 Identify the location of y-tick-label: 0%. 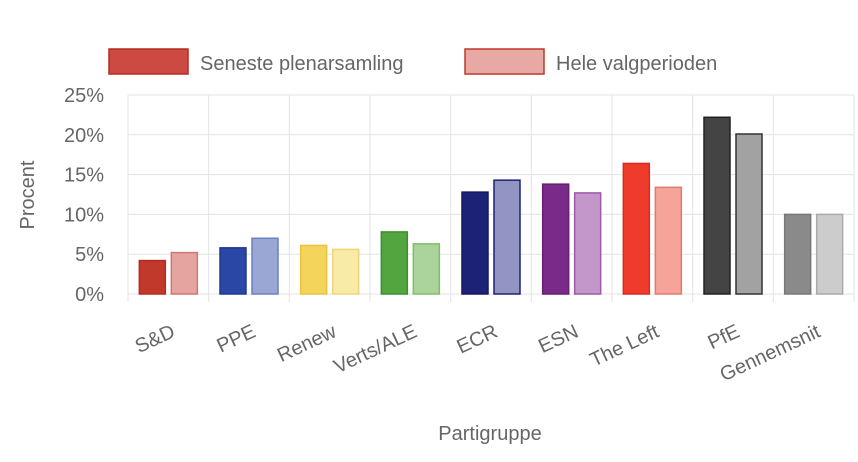
(89, 295).